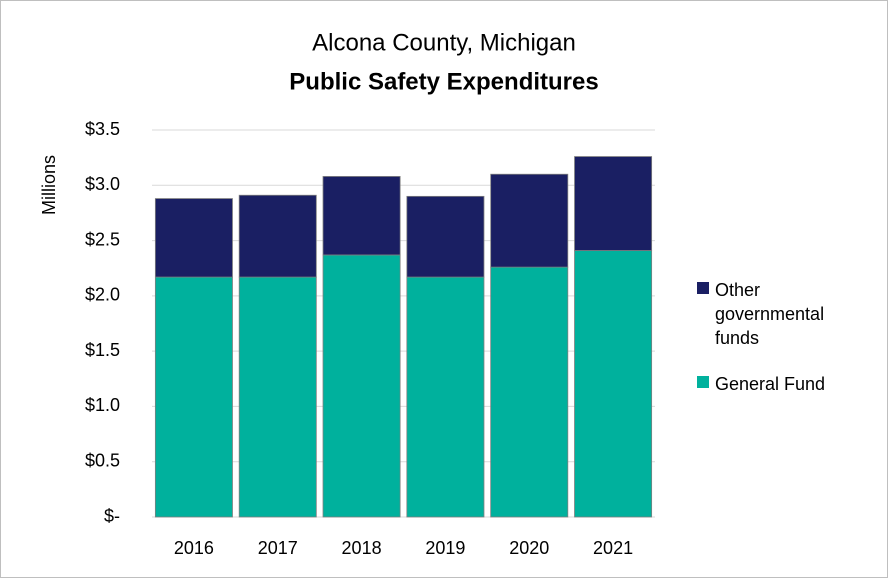  I want to click on x-tick-label: 2016, so click(194, 548).